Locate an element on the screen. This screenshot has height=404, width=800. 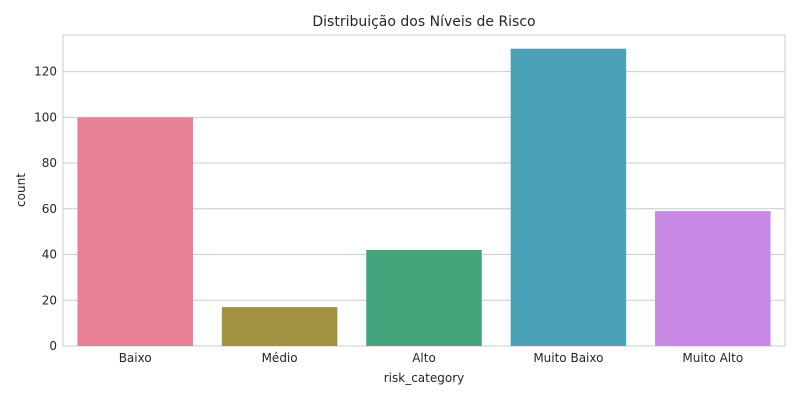
y-axis-ticks: 0 20 40 60 80 100 120 is located at coordinates (45, 209).